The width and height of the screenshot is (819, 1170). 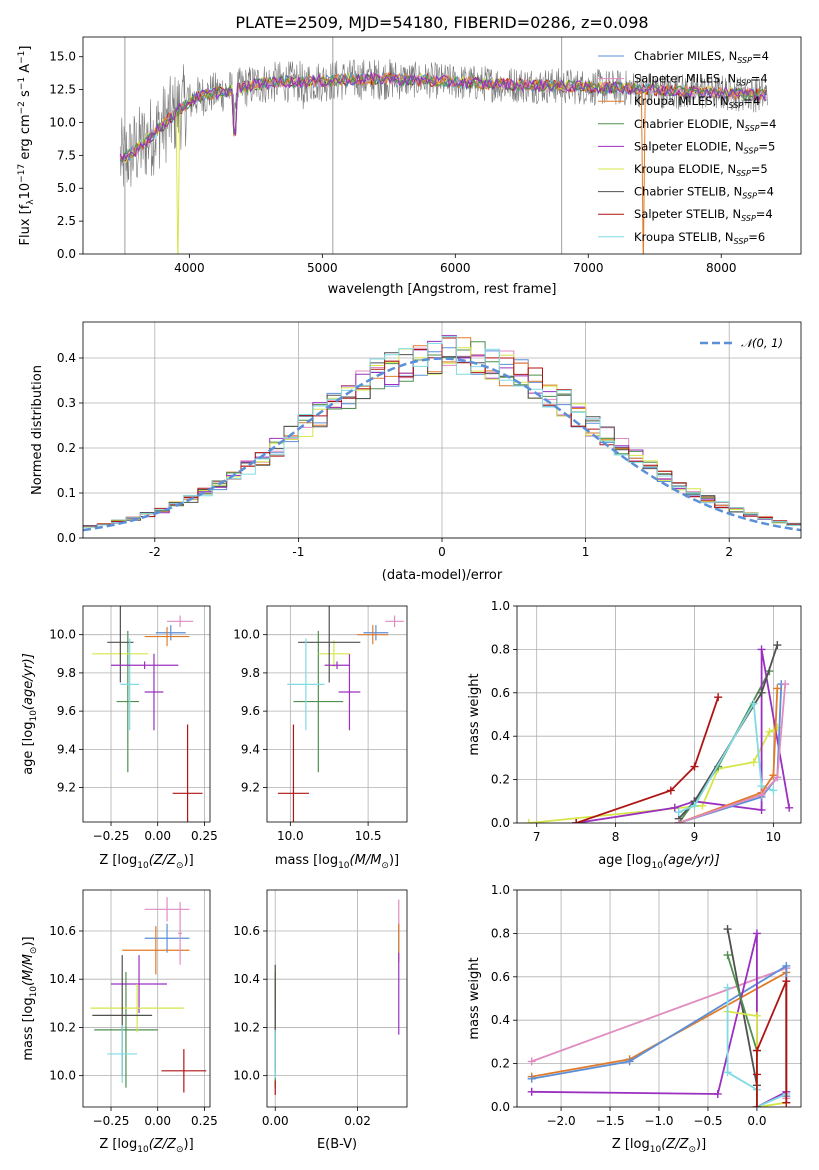 What do you see at coordinates (66, 788) in the screenshot?
I see `age-vs-Z-ytick-label: 9.2` at bounding box center [66, 788].